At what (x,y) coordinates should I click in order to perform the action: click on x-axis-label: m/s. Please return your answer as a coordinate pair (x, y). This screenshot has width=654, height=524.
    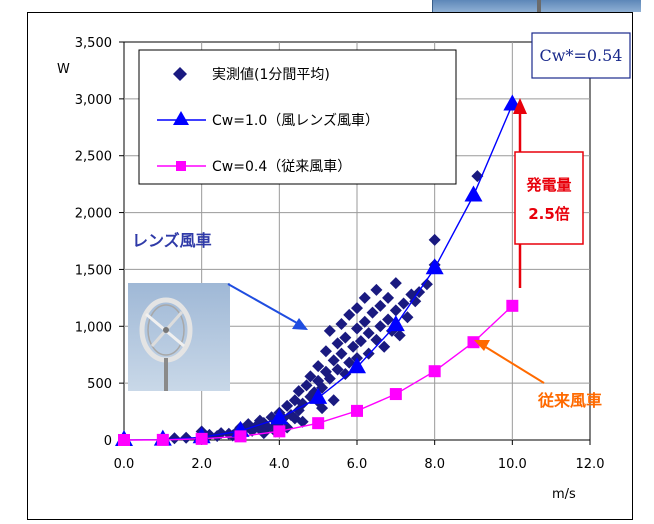
    Looking at the image, I should click on (564, 494).